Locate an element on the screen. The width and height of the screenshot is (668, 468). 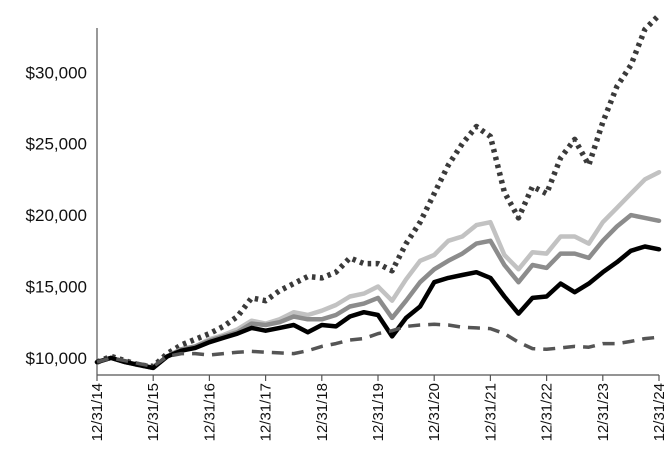
x-tick-label: 12/31/19 is located at coordinates (378, 412).